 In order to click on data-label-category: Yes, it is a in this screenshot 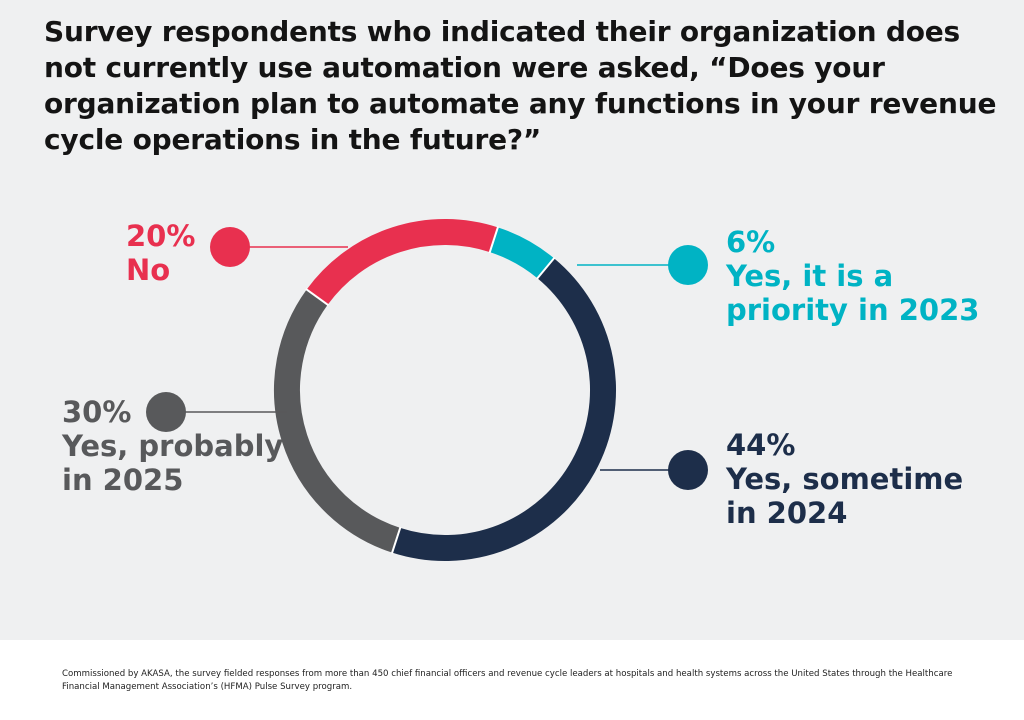, I will do `click(810, 276)`.